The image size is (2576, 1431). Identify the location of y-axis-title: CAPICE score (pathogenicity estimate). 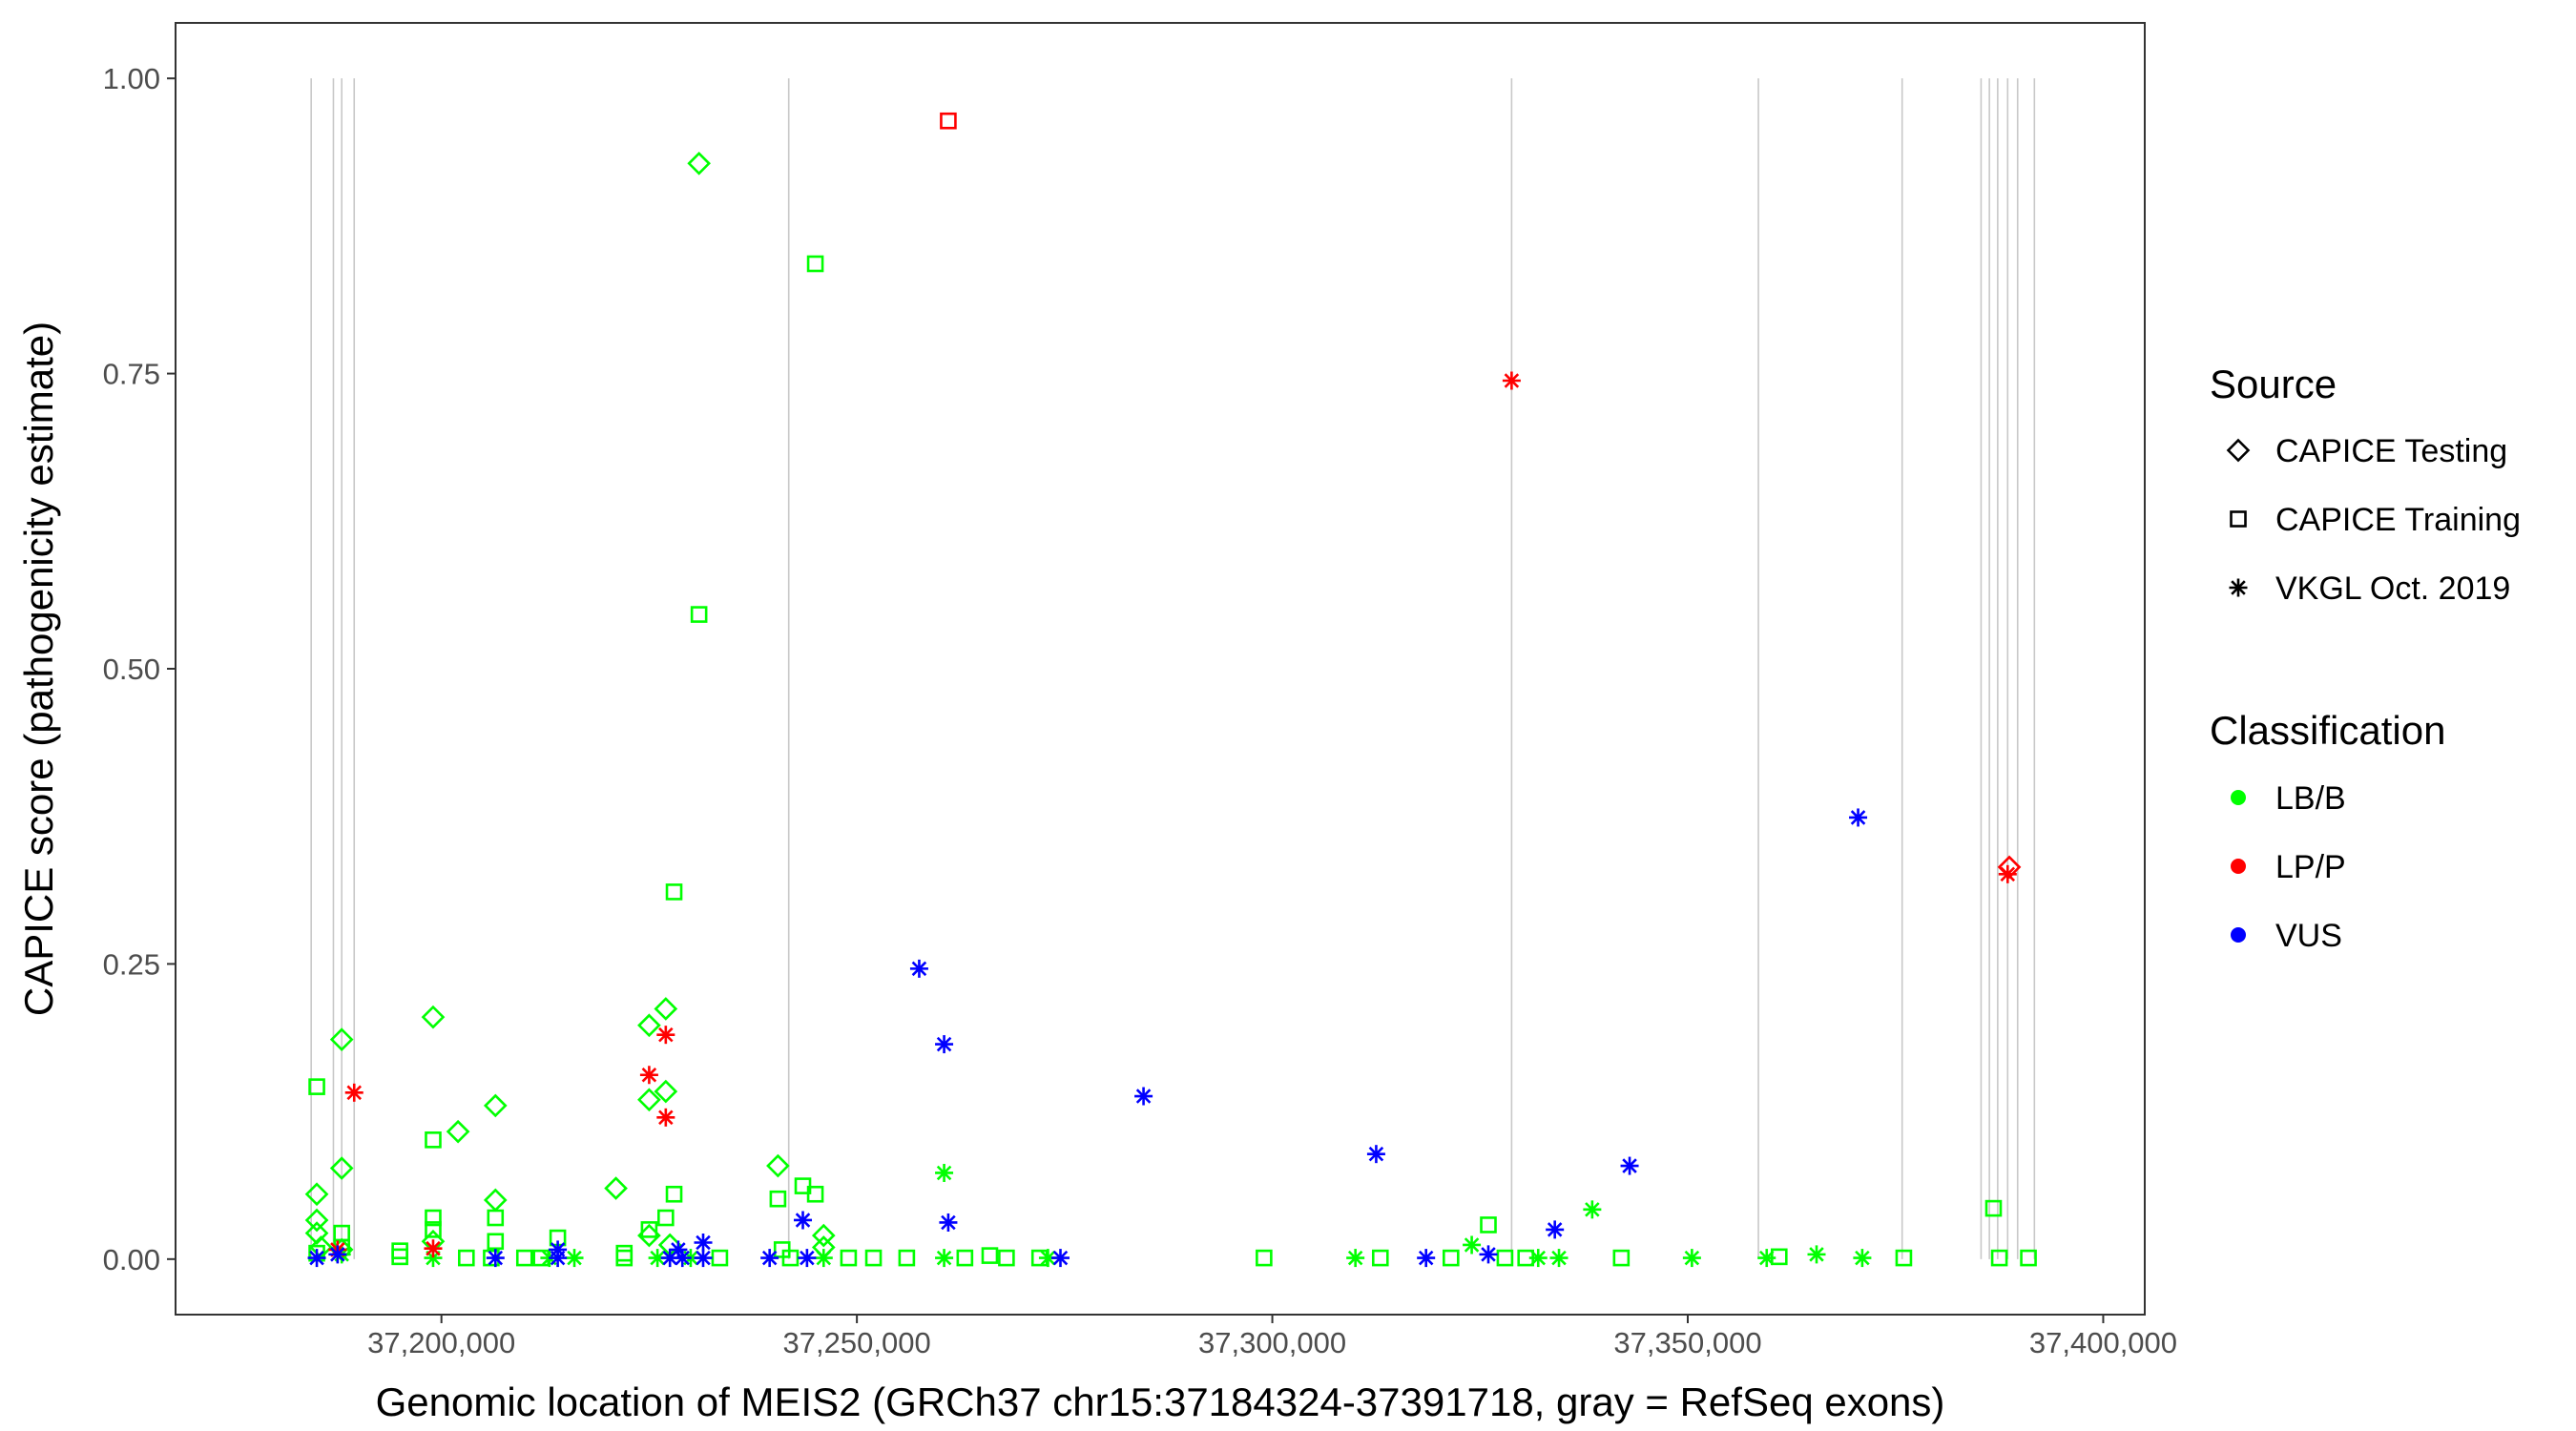
(38, 668).